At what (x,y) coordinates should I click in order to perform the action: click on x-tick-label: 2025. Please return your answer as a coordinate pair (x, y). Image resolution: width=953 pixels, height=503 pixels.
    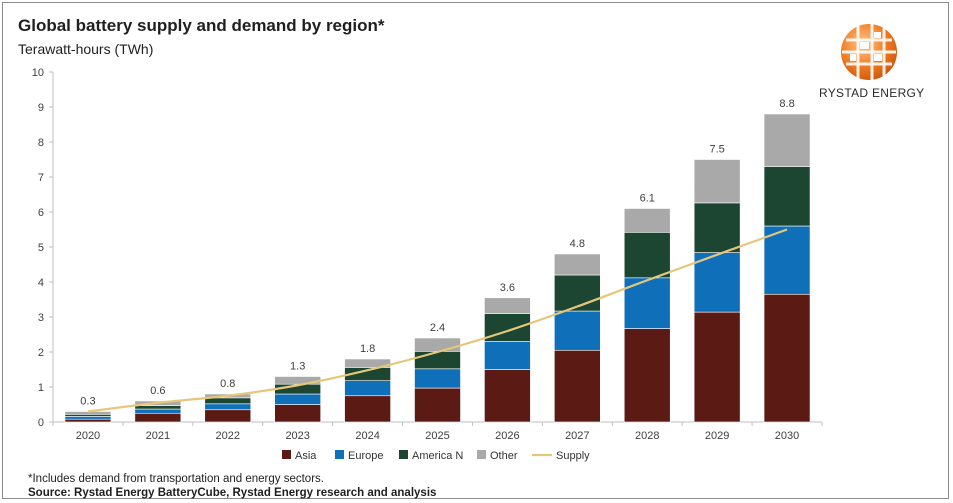
    Looking at the image, I should click on (437, 436).